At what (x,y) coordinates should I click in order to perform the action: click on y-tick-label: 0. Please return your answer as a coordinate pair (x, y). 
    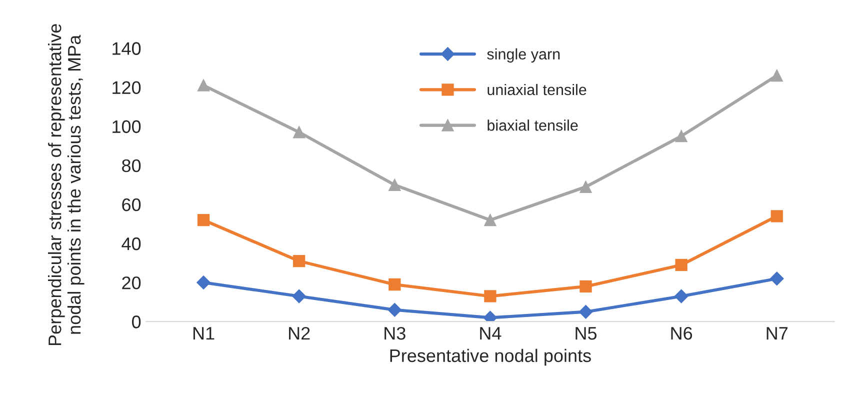
    Looking at the image, I should click on (136, 322).